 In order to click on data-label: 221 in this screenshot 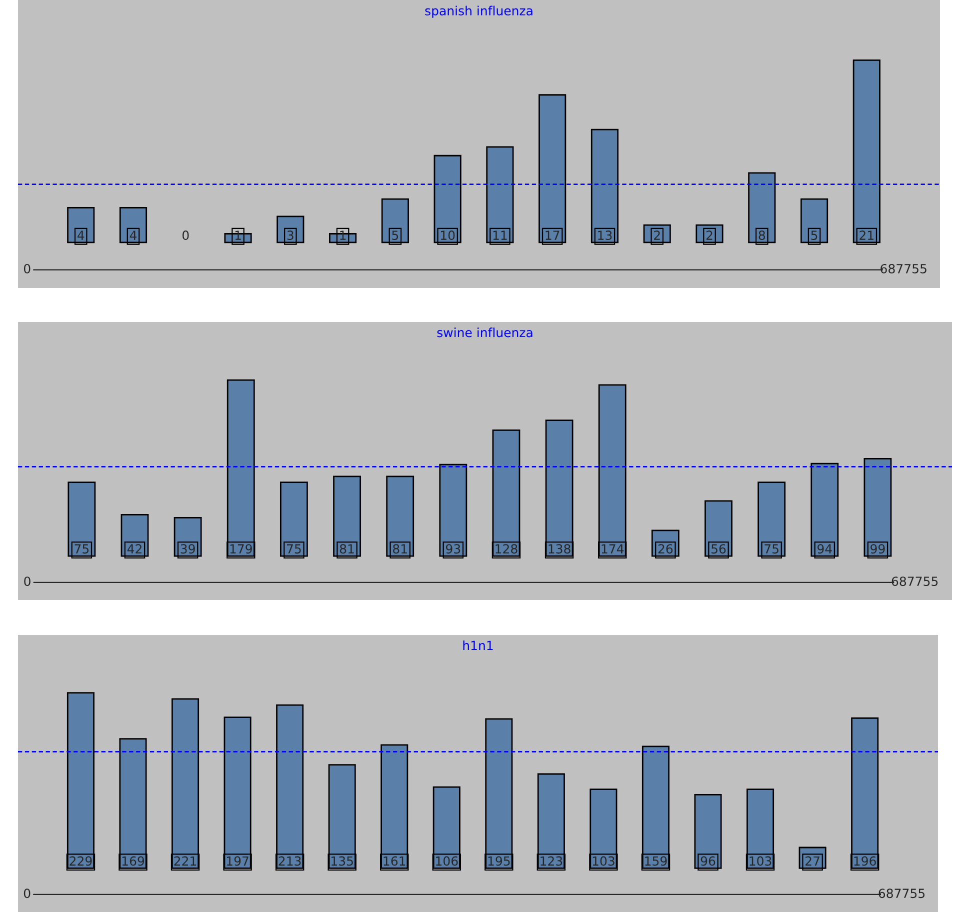, I will do `click(185, 861)`.